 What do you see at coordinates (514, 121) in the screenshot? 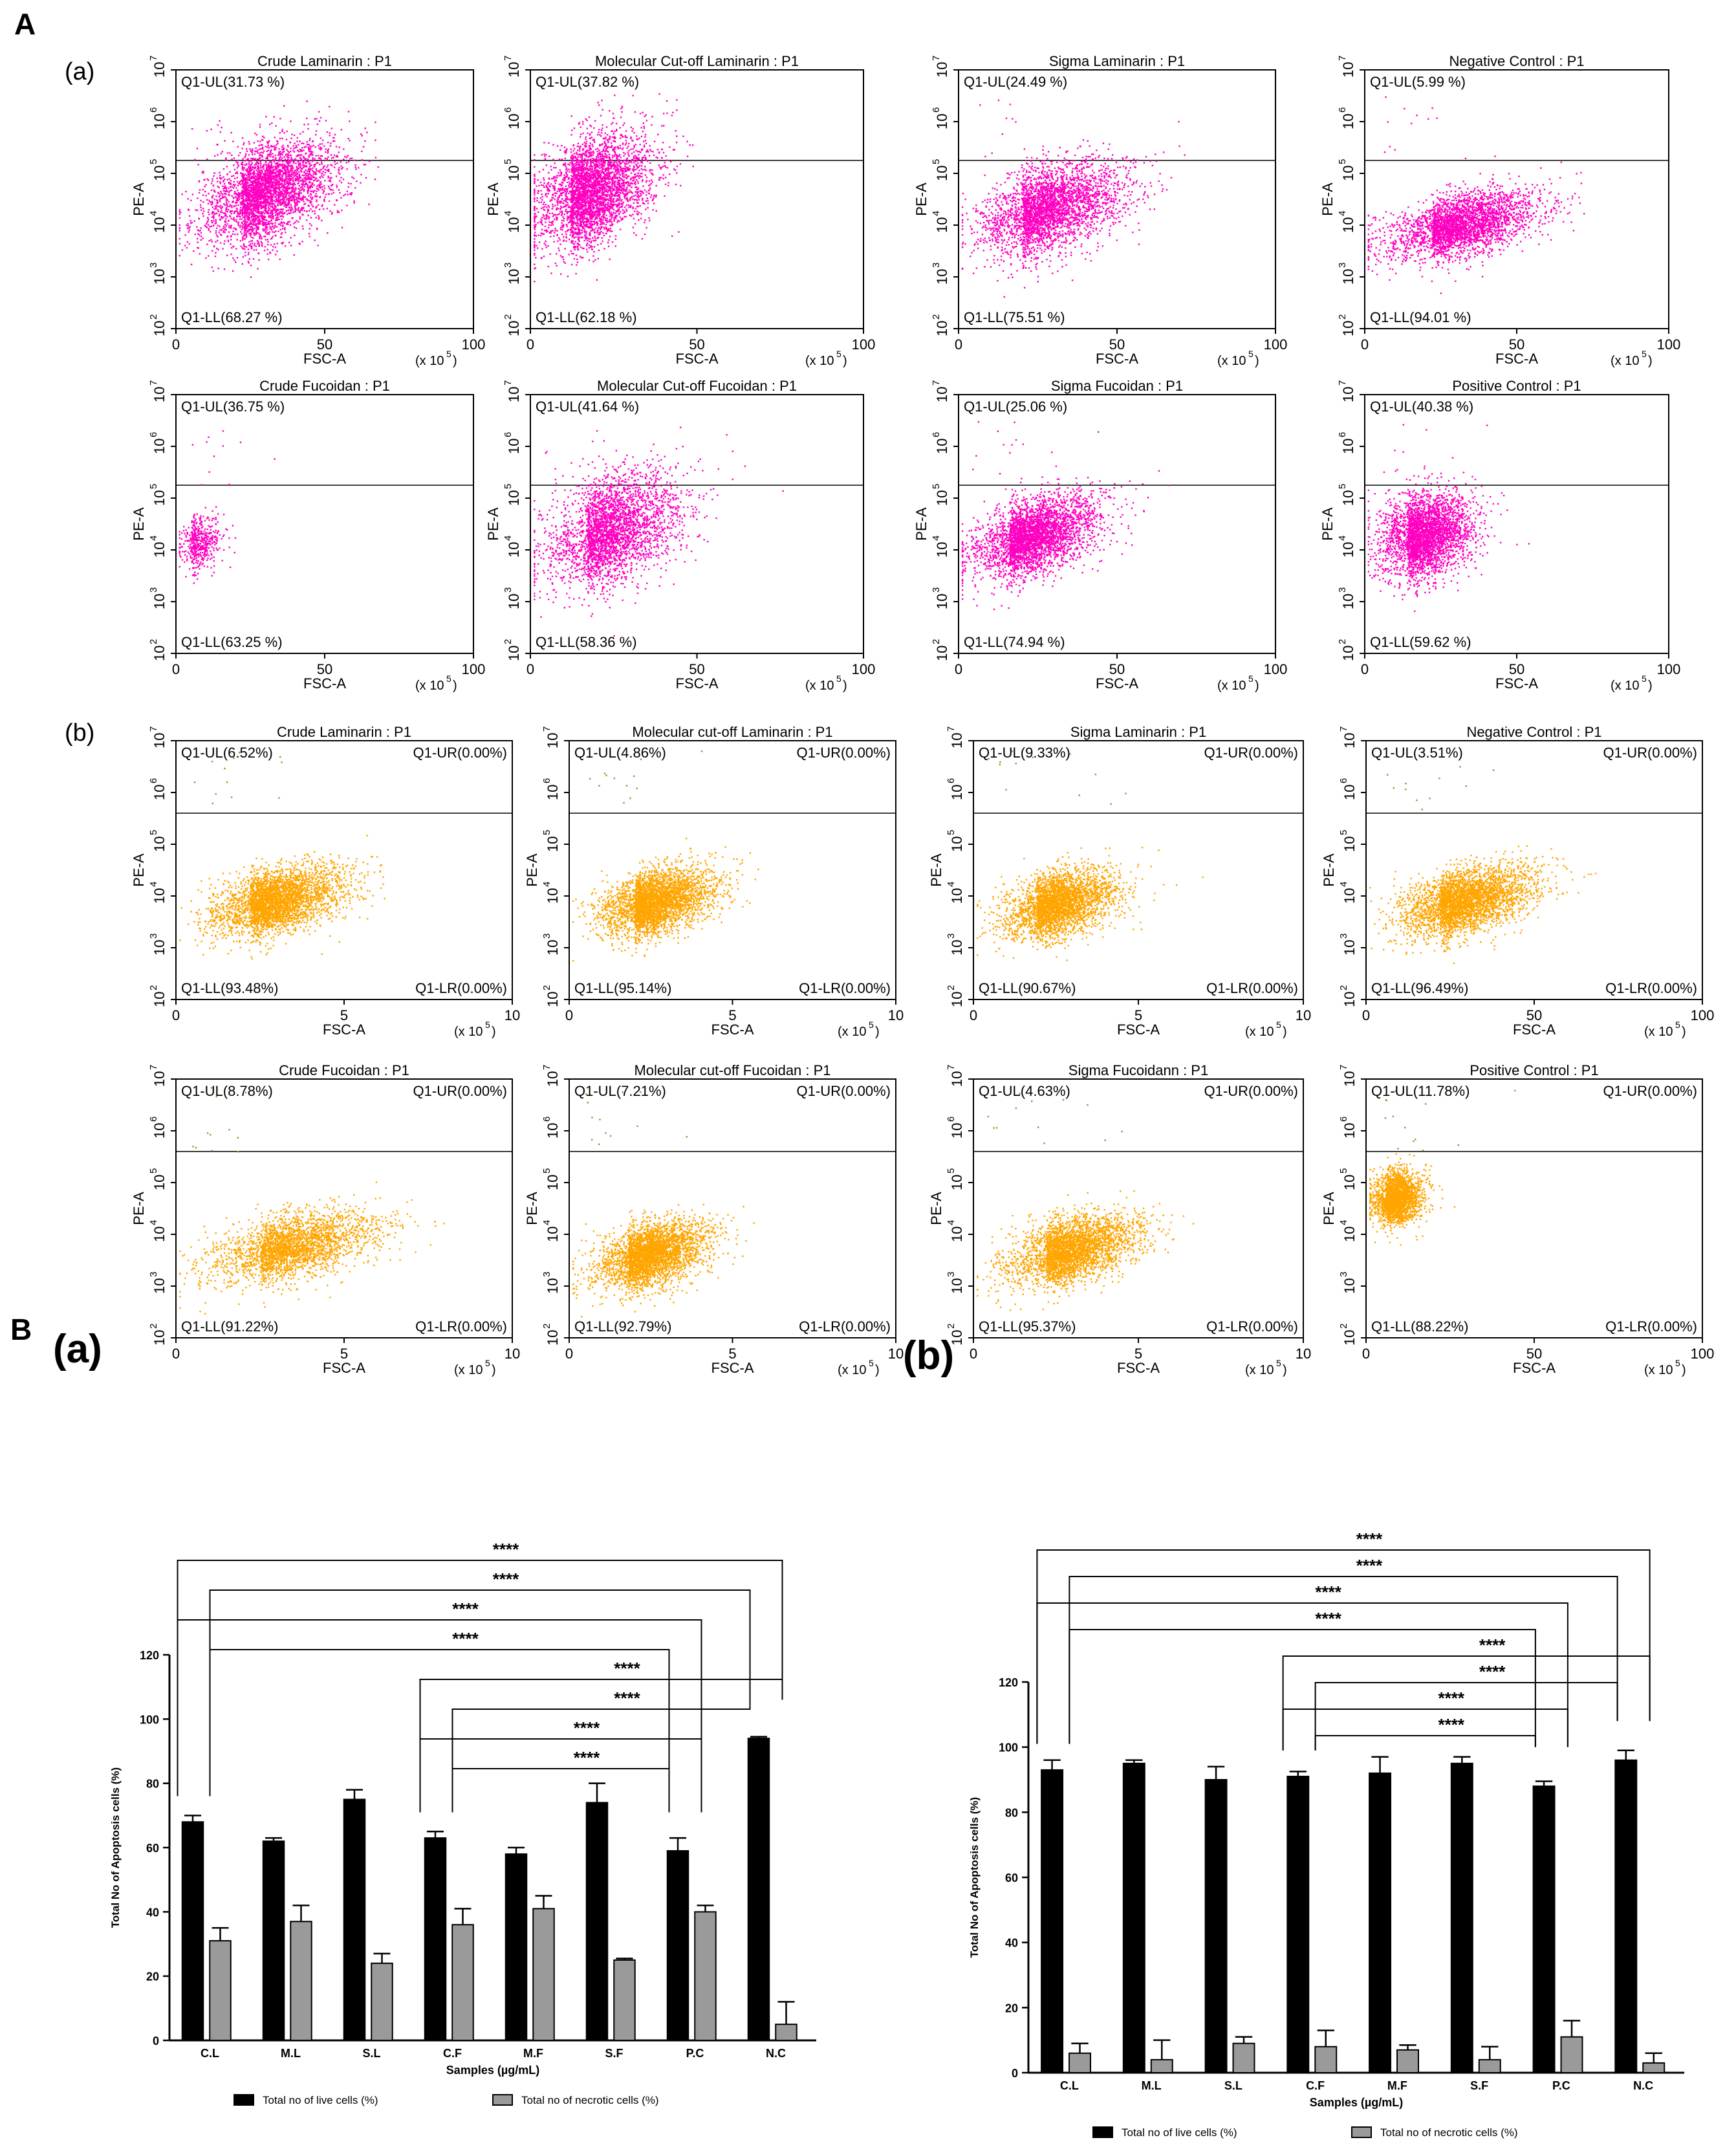
I see `y-tick-label: 10` at bounding box center [514, 121].